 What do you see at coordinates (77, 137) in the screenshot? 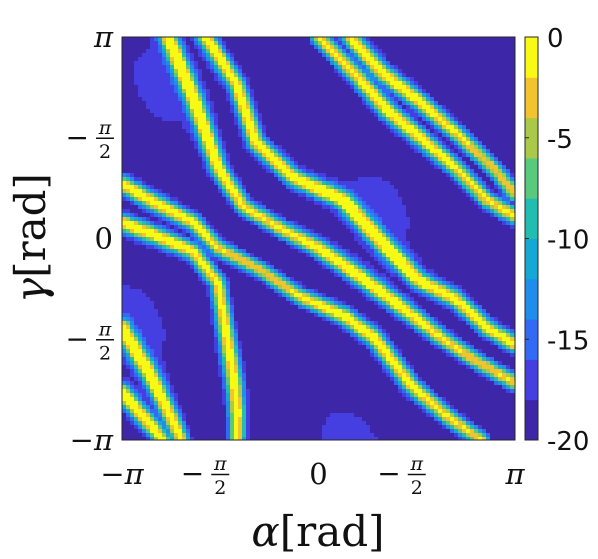
I see `y-tick-label-1-sign: −` at bounding box center [77, 137].